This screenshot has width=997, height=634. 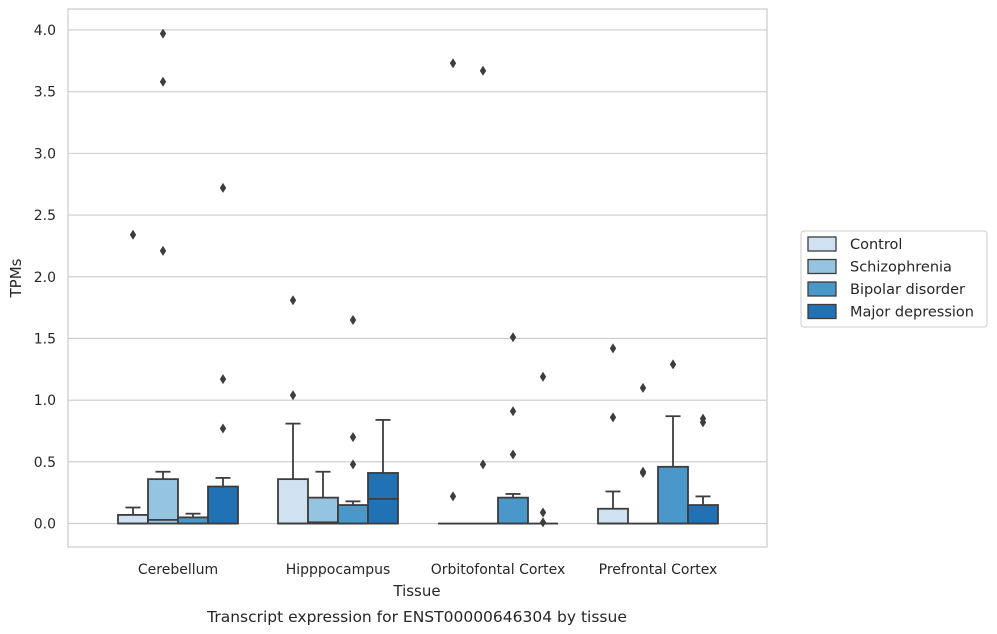 I want to click on x-axis-label: Tissue, so click(x=416, y=591).